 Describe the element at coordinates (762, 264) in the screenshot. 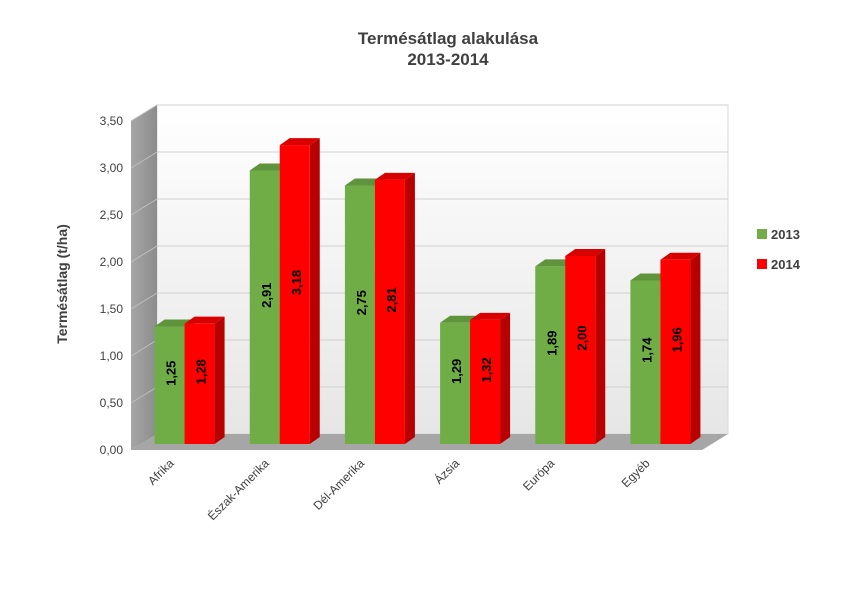

I see `legend-swatch-2014` at that location.